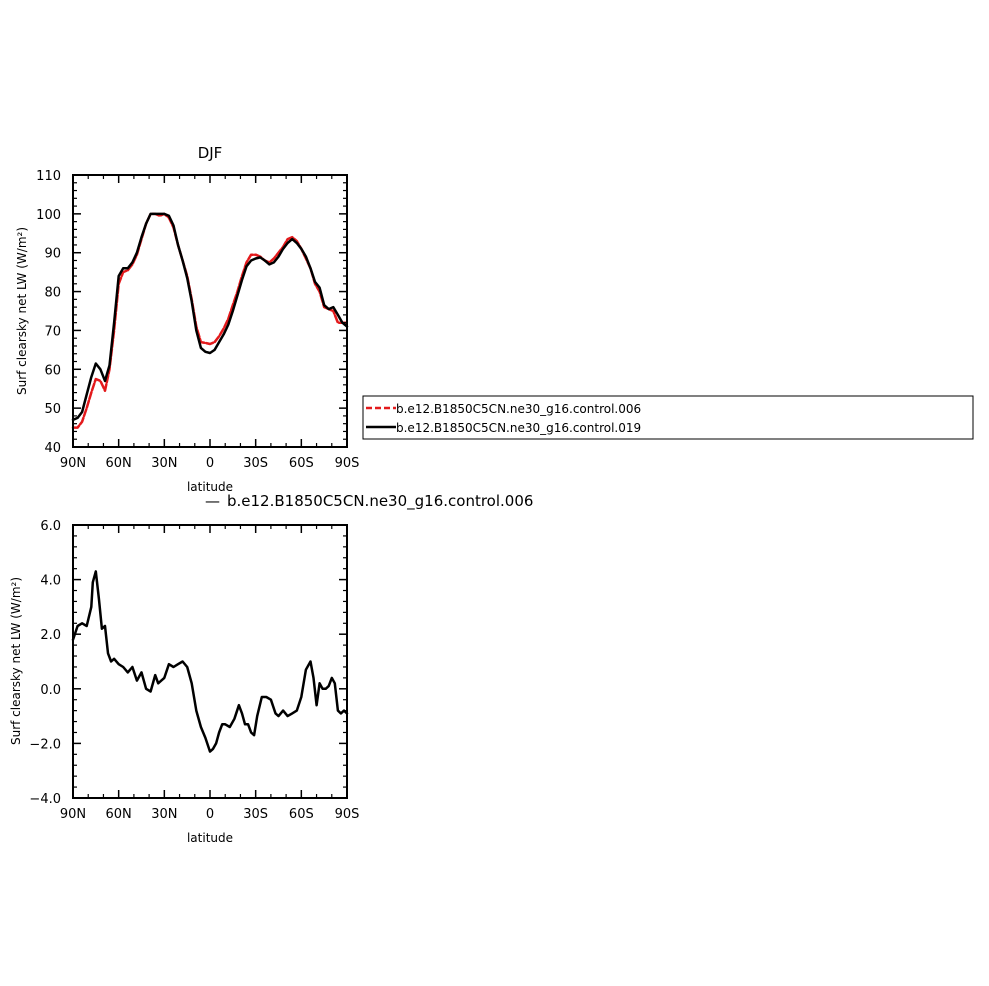 The height and width of the screenshot is (986, 989). What do you see at coordinates (518, 409) in the screenshot?
I see `legend-label-series-1: b.e12.B1850C5CN.ne30_g16.control.006` at bounding box center [518, 409].